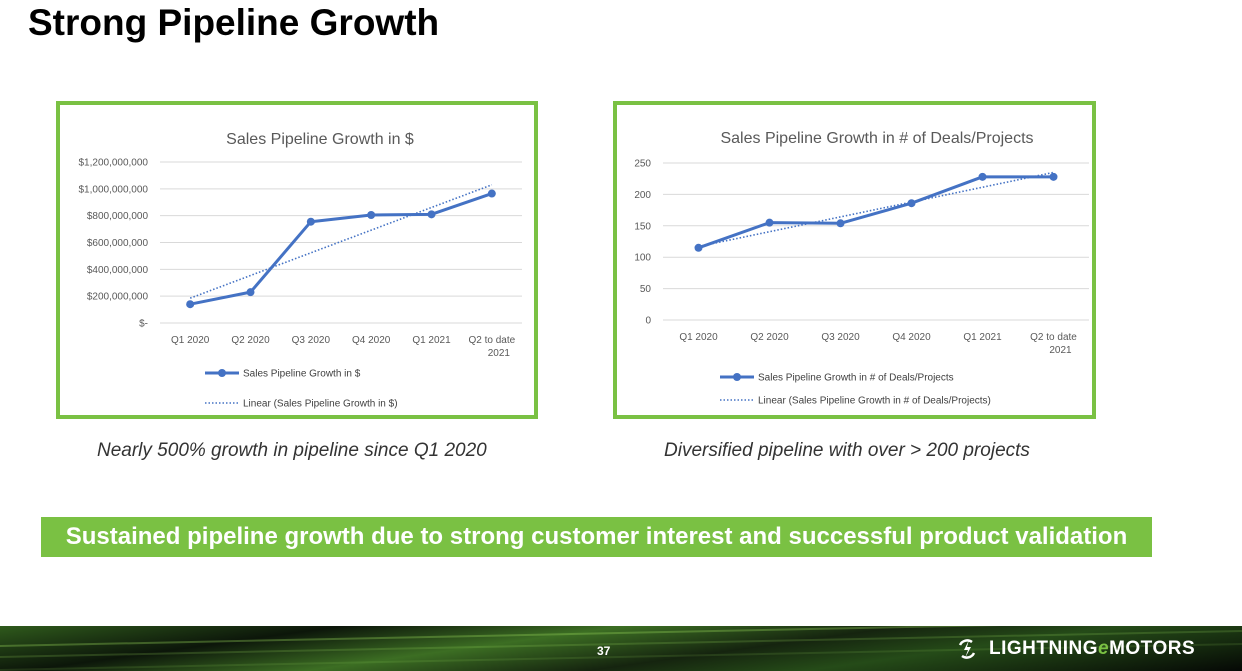 Image resolution: width=1242 pixels, height=671 pixels. I want to click on y-tick-label: $800,000,000, so click(118, 216).